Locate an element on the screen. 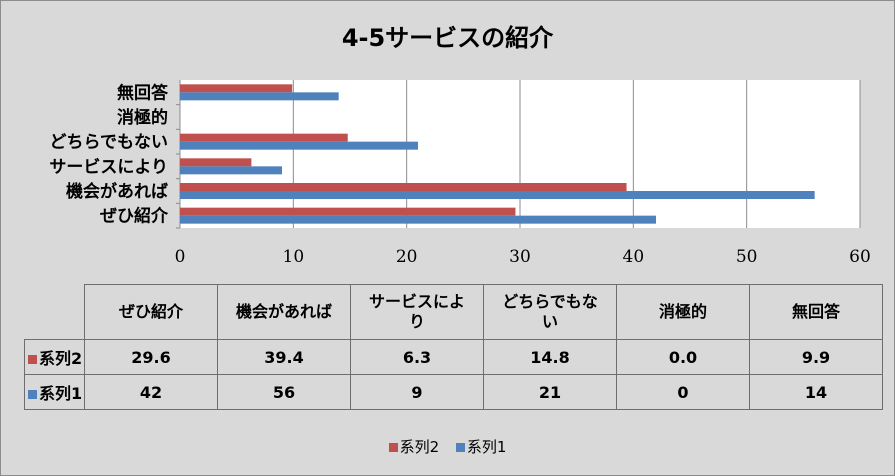 This screenshot has width=895, height=476. y-tick-label: サービスにより is located at coordinates (108, 167).